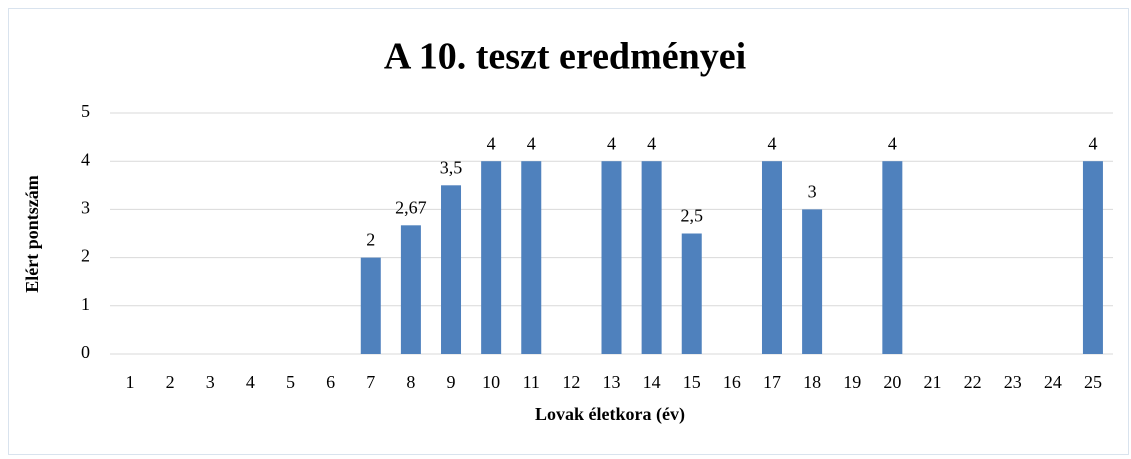  I want to click on x-tick-label: 16, so click(732, 382).